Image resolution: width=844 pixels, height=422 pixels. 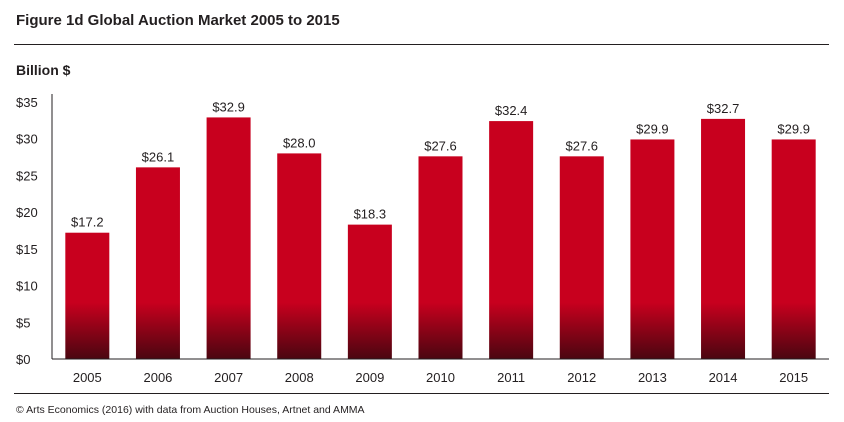 What do you see at coordinates (299, 256) in the screenshot?
I see `bar-2008` at bounding box center [299, 256].